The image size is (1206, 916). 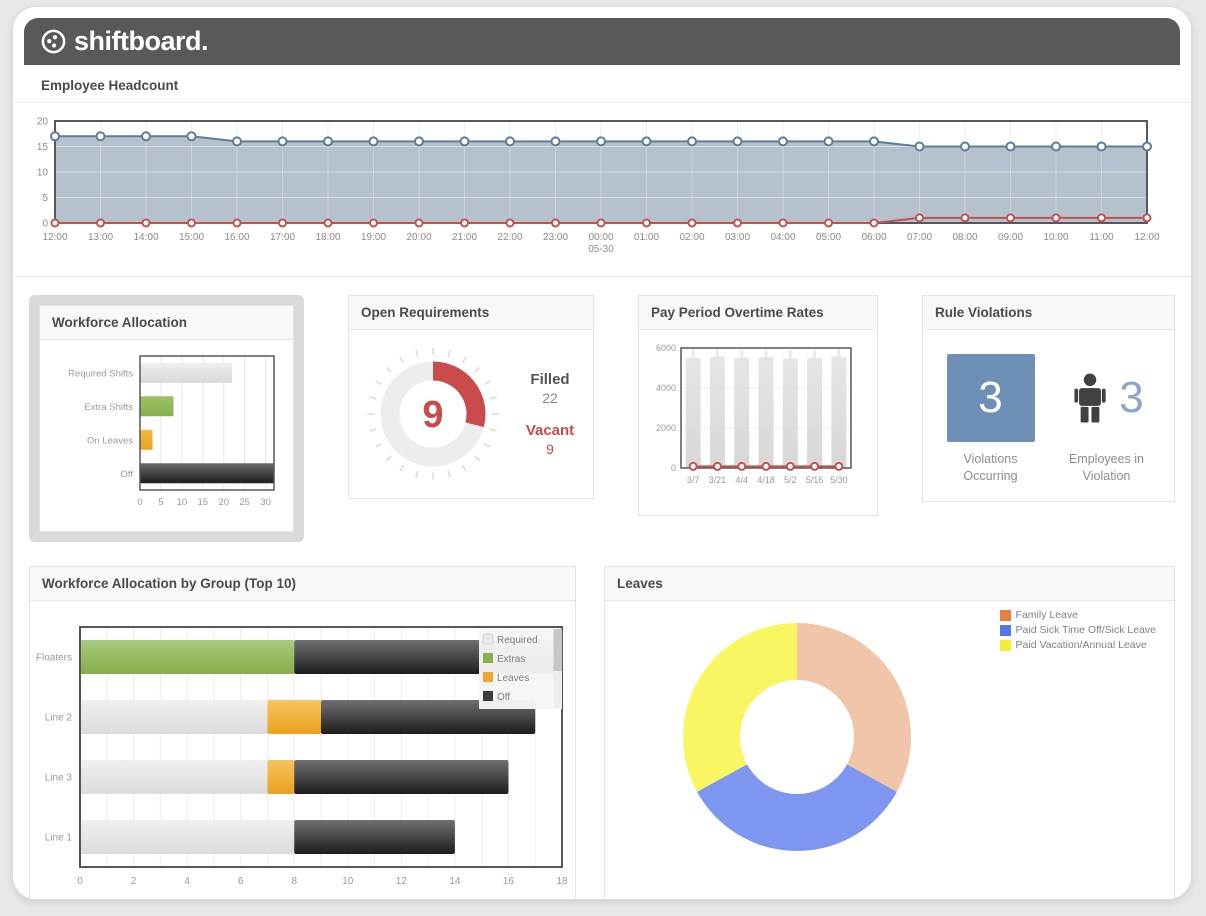 I want to click on legend-scrollbar-thumb, so click(x=558, y=650).